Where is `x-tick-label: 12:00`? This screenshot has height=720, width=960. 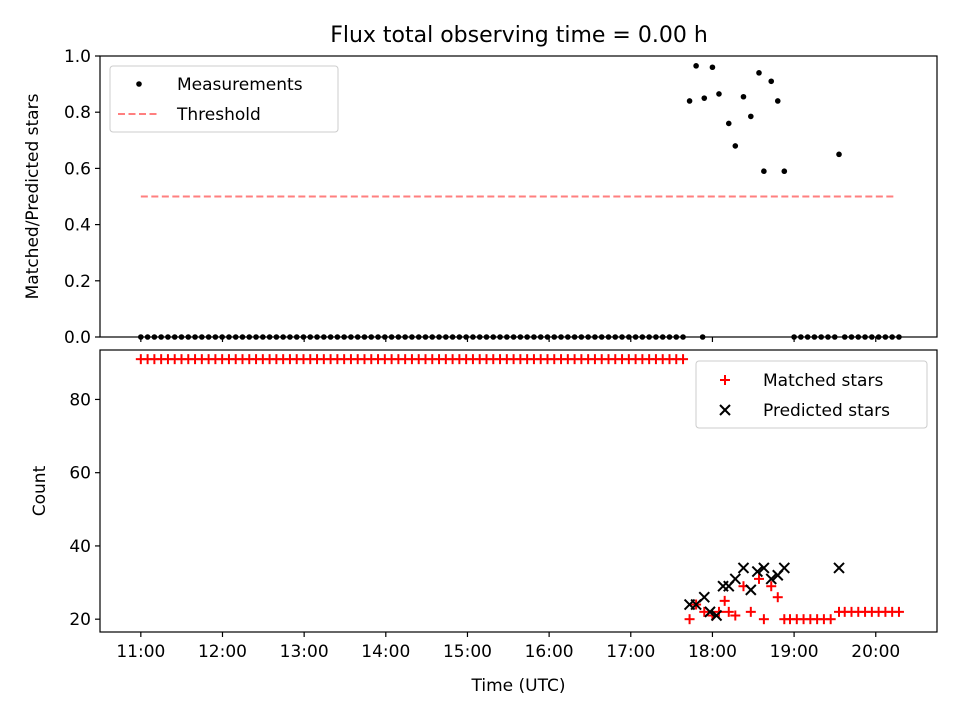
x-tick-label: 12:00 is located at coordinates (222, 652).